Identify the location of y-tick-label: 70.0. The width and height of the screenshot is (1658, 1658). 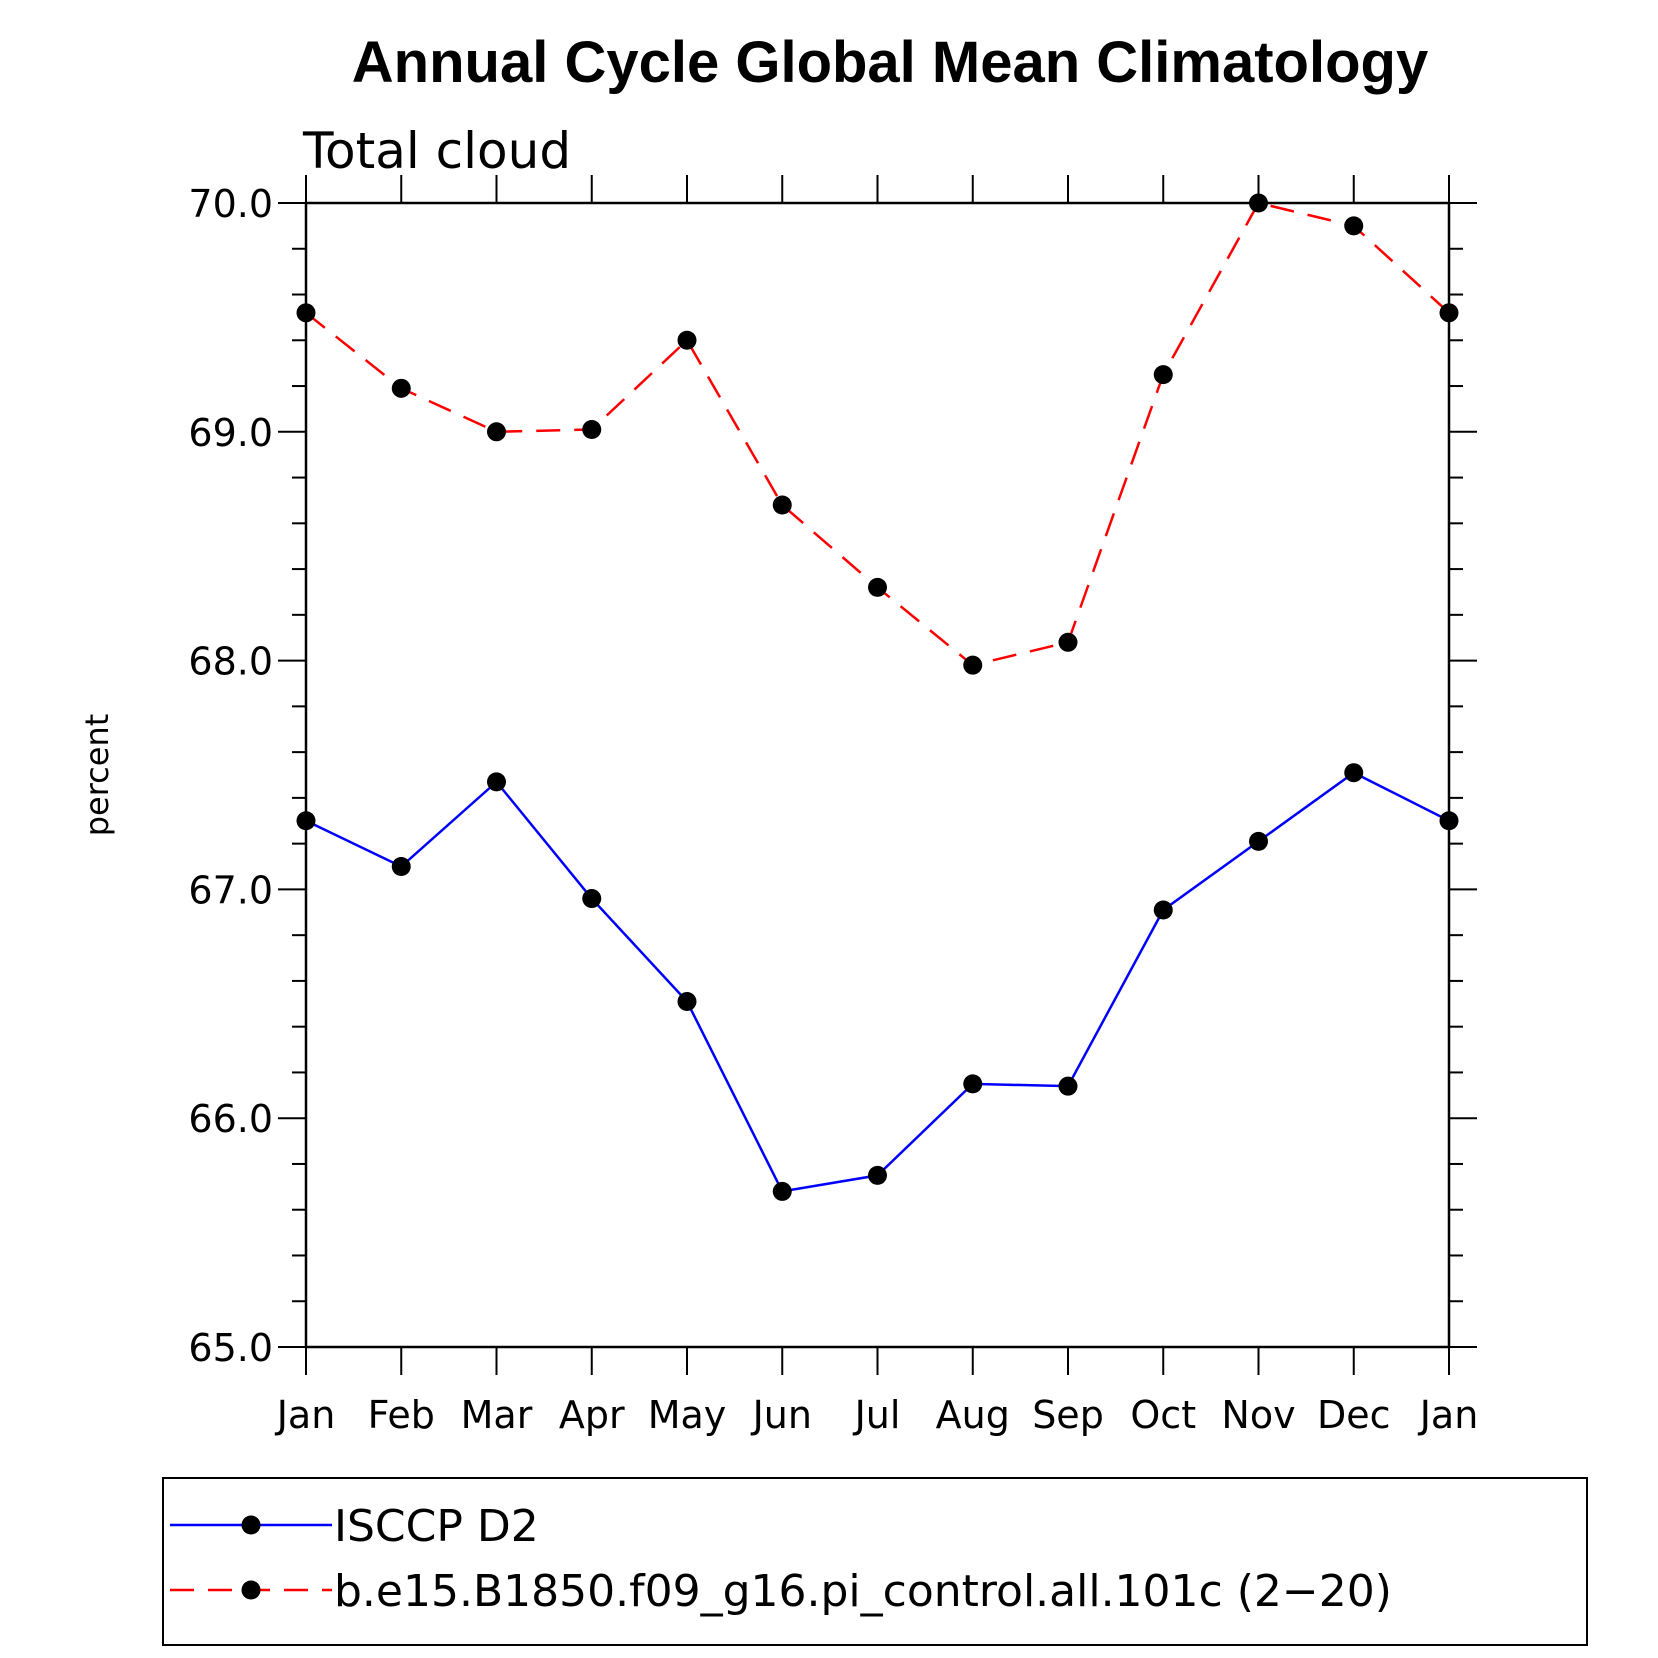
(230, 204).